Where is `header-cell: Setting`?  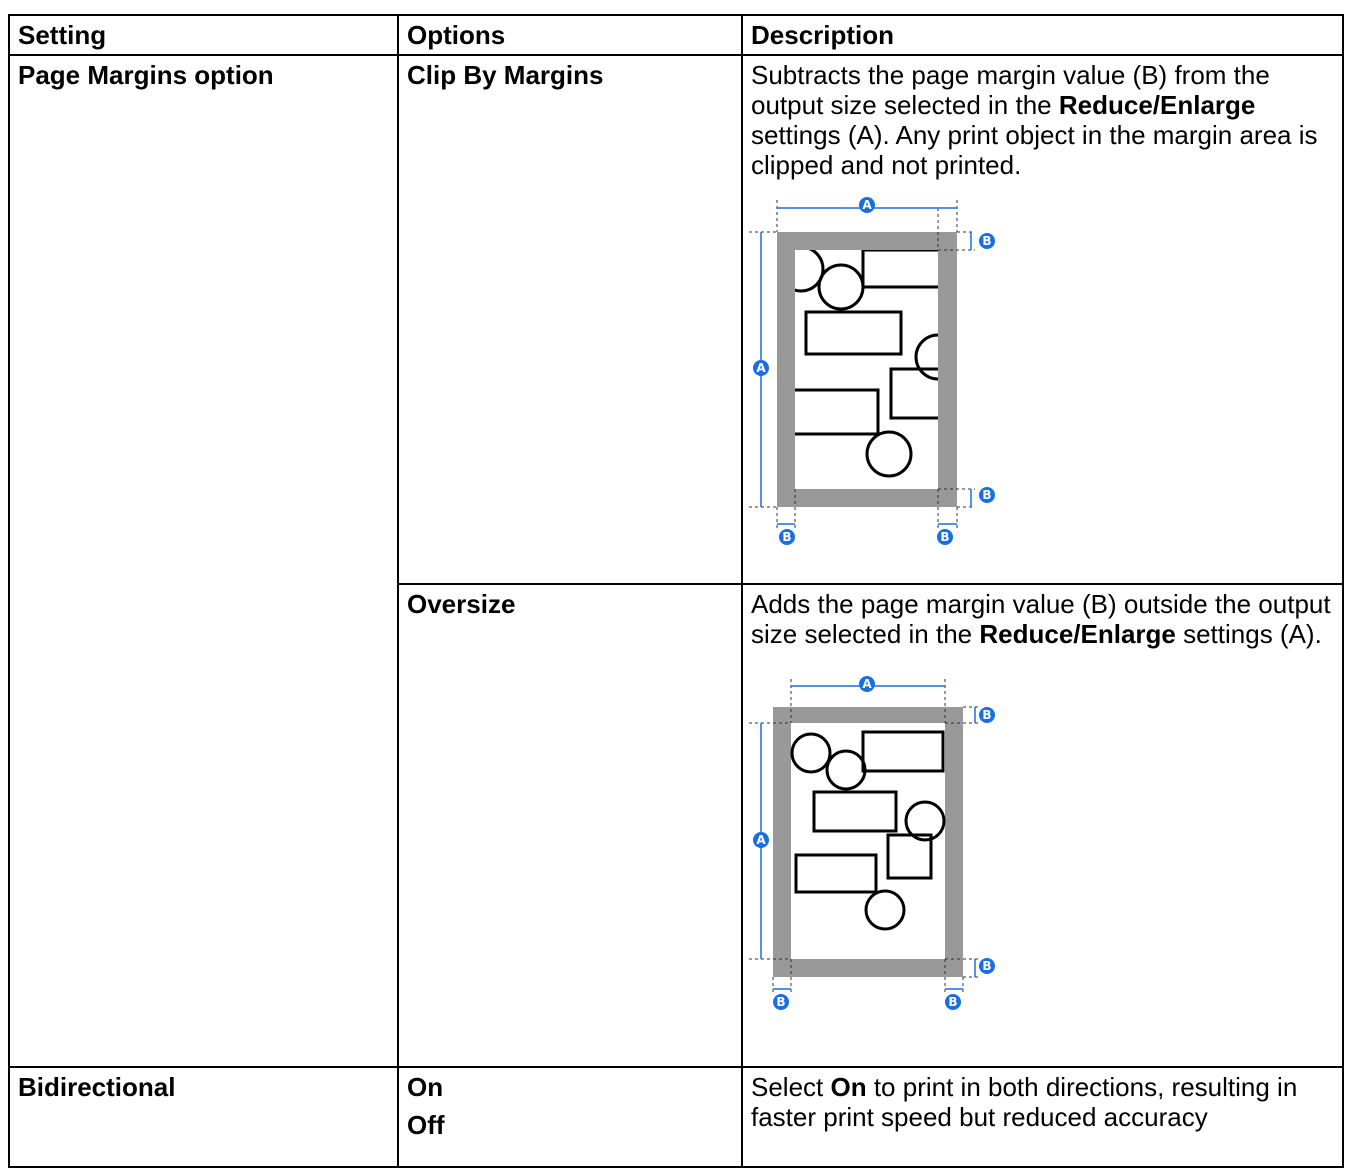
header-cell: Setting is located at coordinates (203, 35).